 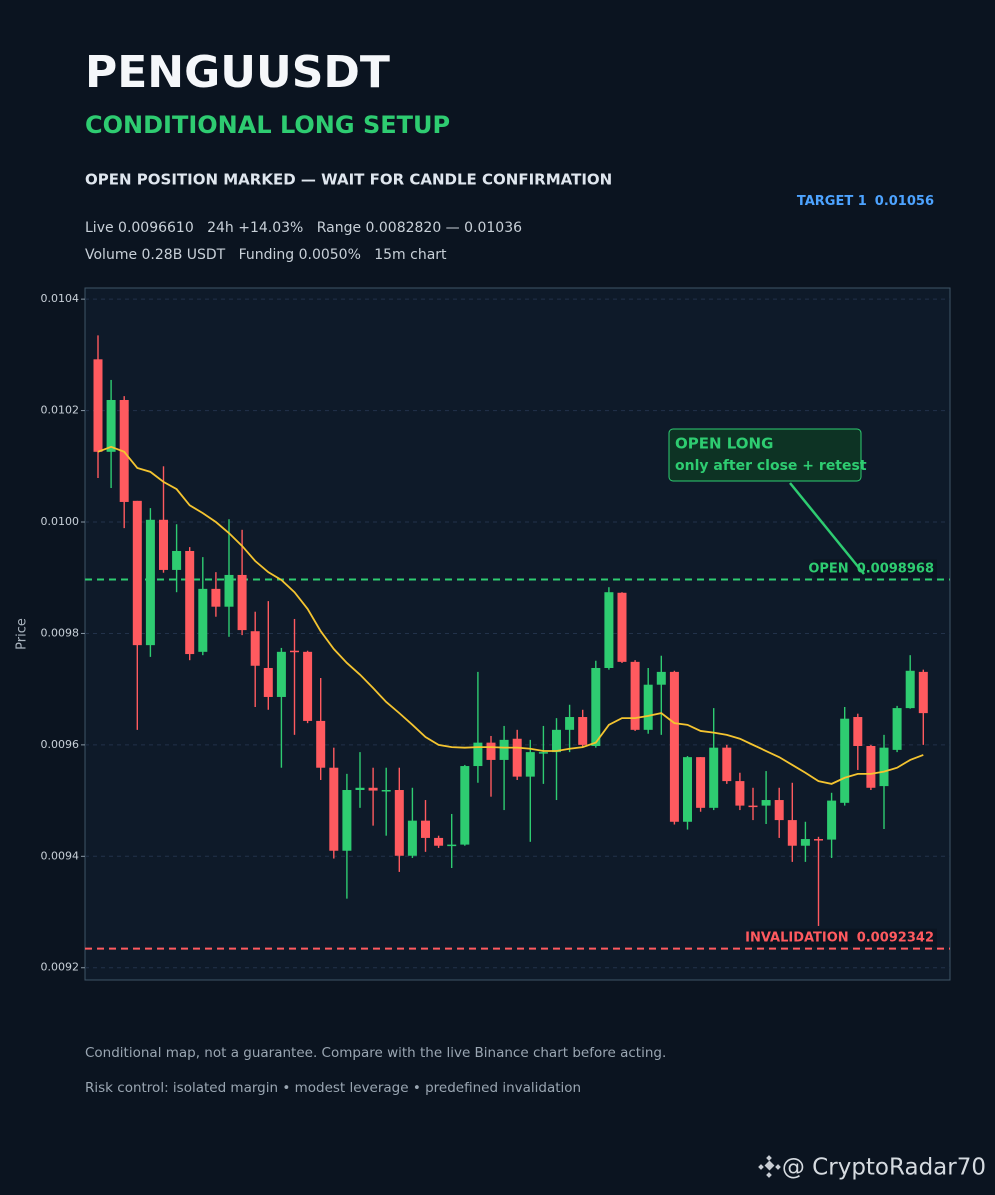 I want to click on level-name: OPEN, so click(x=828, y=568).